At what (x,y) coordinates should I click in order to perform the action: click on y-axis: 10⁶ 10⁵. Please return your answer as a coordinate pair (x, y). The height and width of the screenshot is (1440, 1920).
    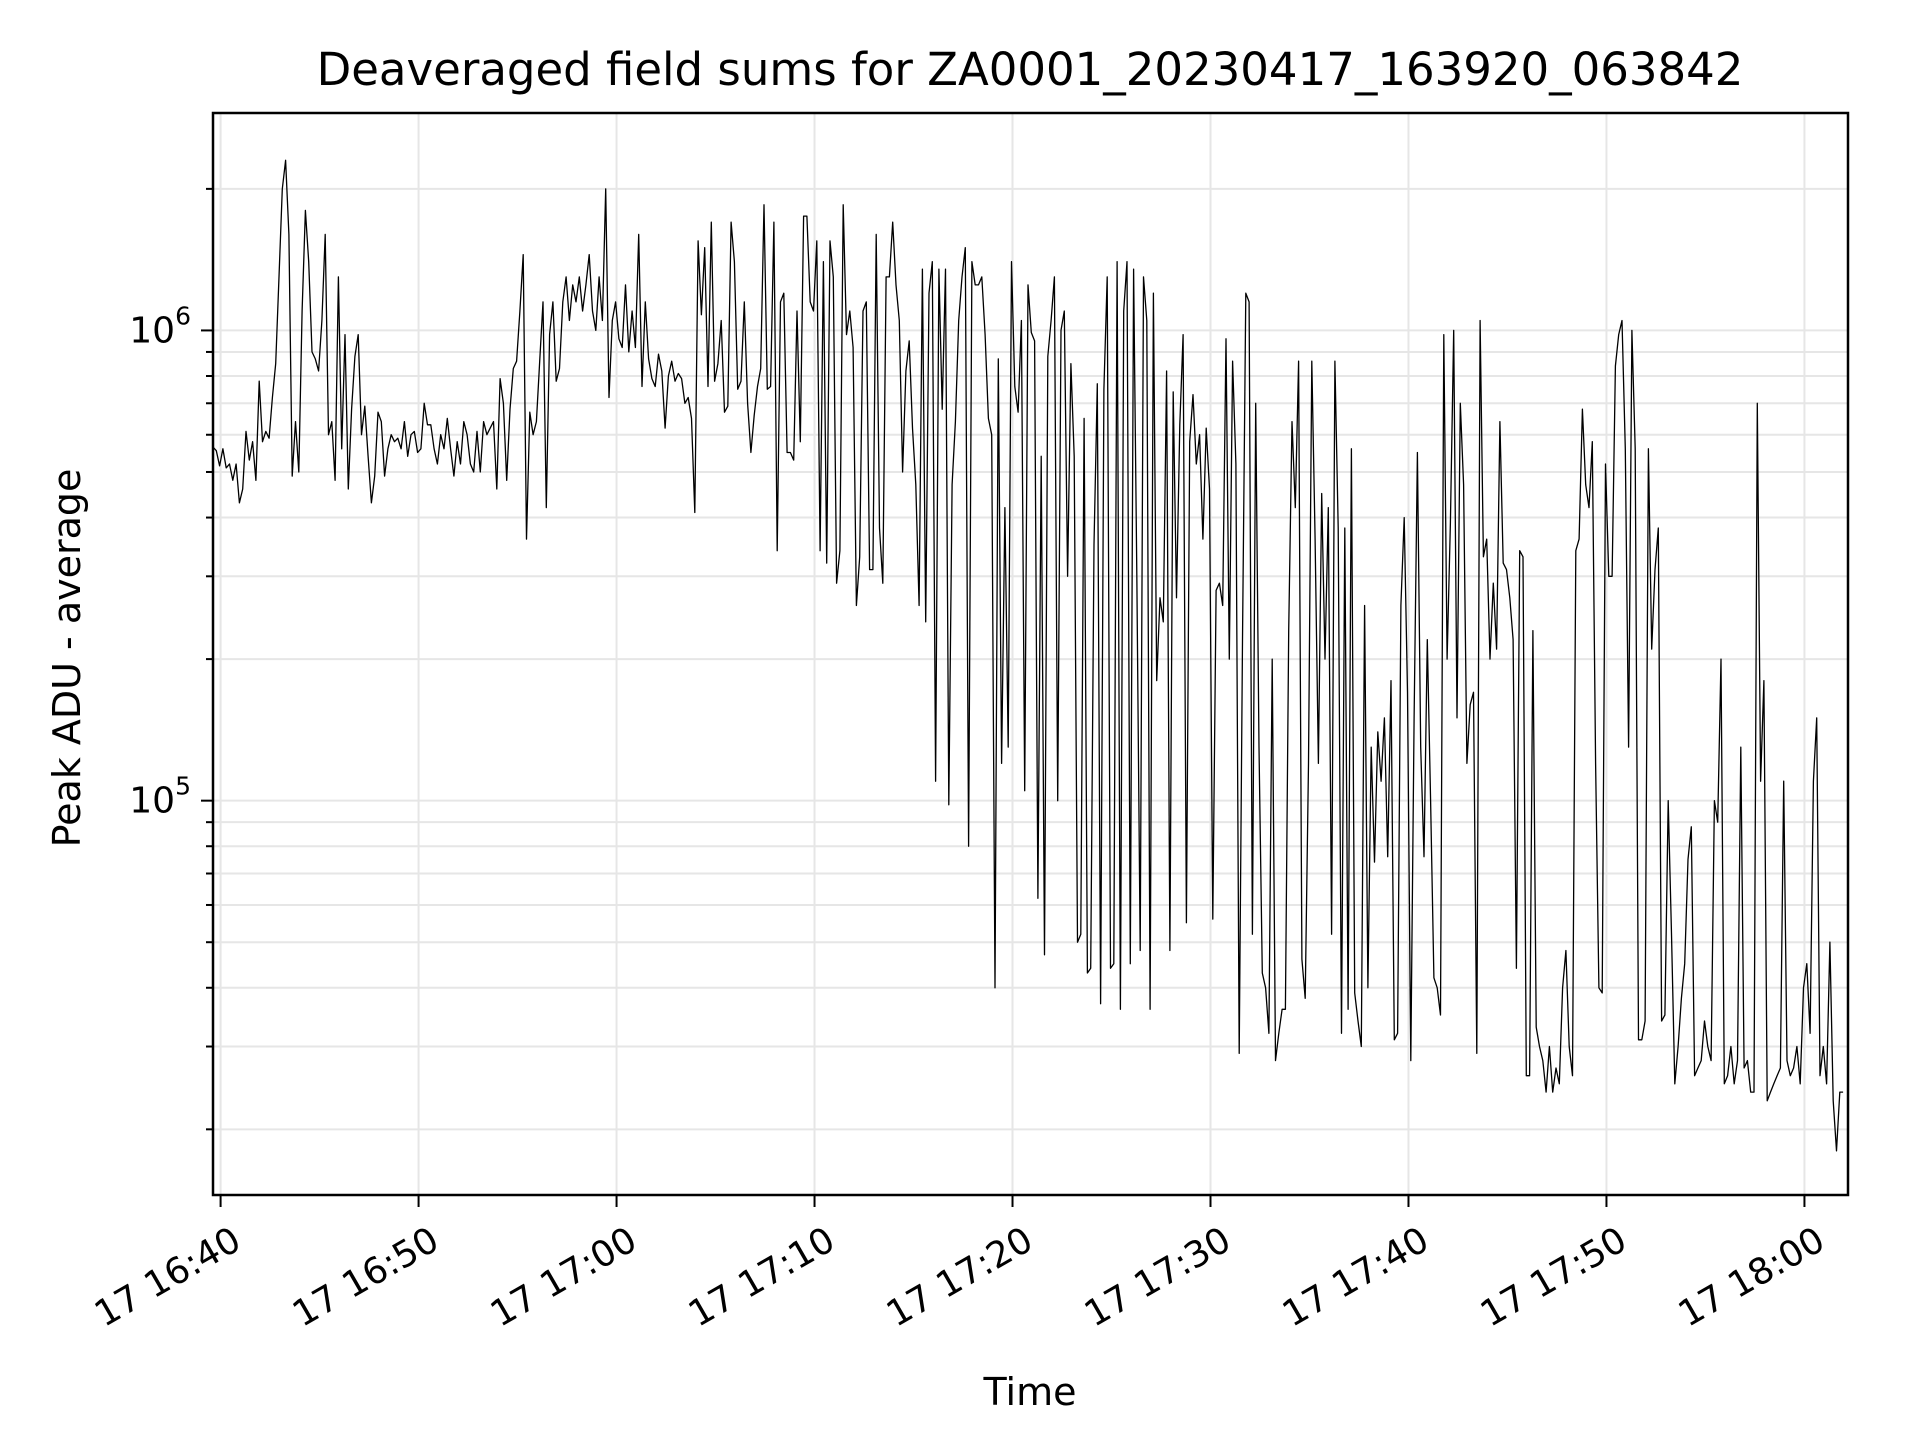
    Looking at the image, I should click on (171, 659).